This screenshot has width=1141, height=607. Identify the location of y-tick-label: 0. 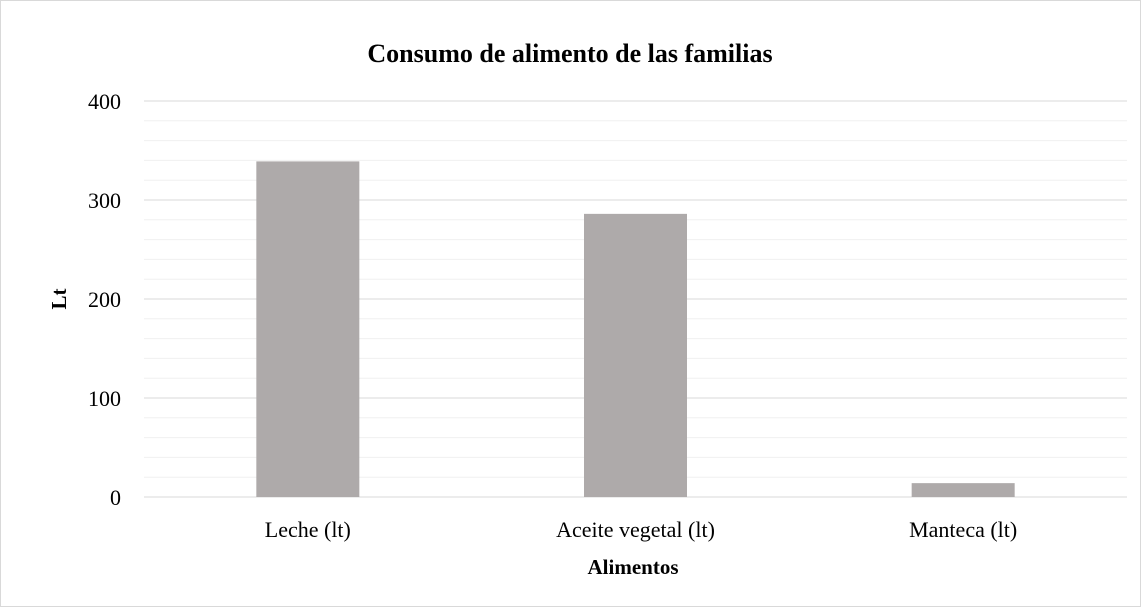
(115, 497).